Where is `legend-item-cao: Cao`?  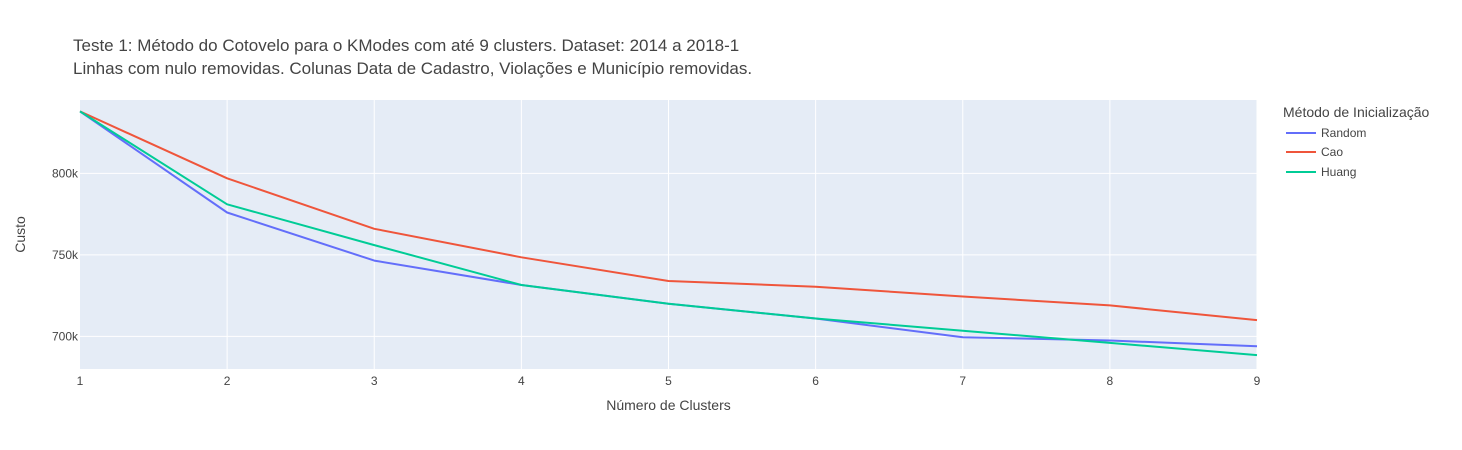 legend-item-cao: Cao is located at coordinates (1356, 153).